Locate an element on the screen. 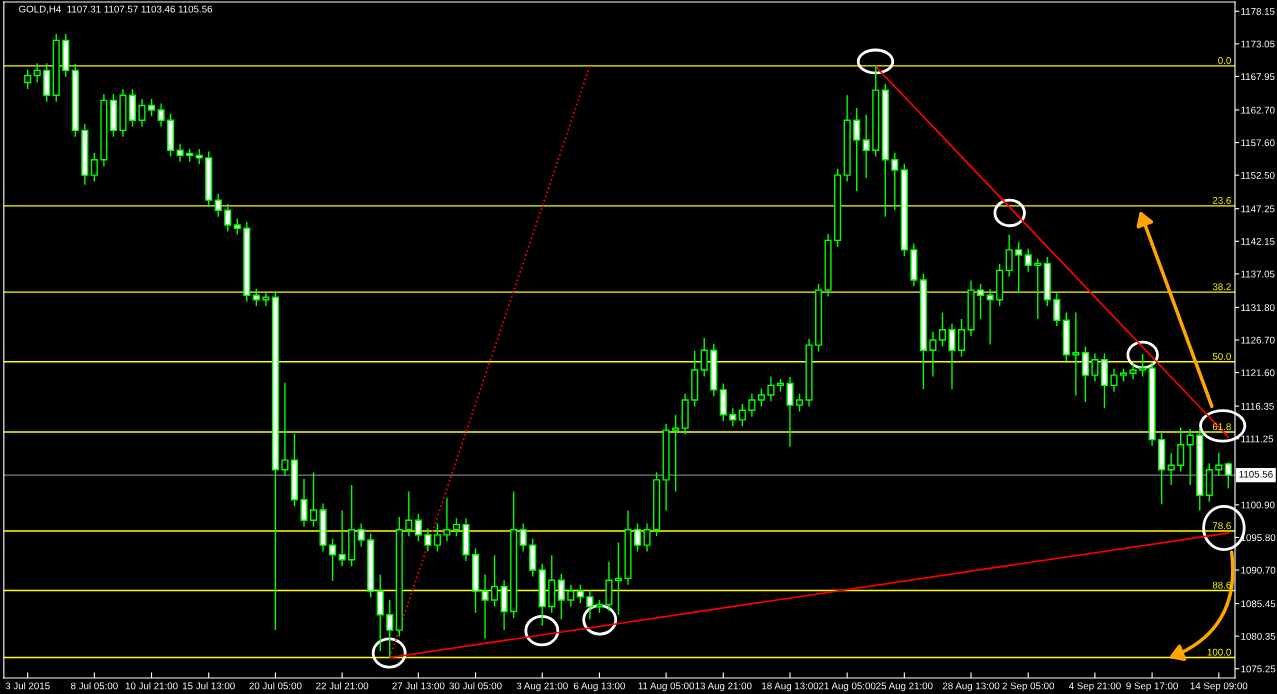 The width and height of the screenshot is (1277, 694). x-tick-label: 21 Aug 05:00 is located at coordinates (847, 687).